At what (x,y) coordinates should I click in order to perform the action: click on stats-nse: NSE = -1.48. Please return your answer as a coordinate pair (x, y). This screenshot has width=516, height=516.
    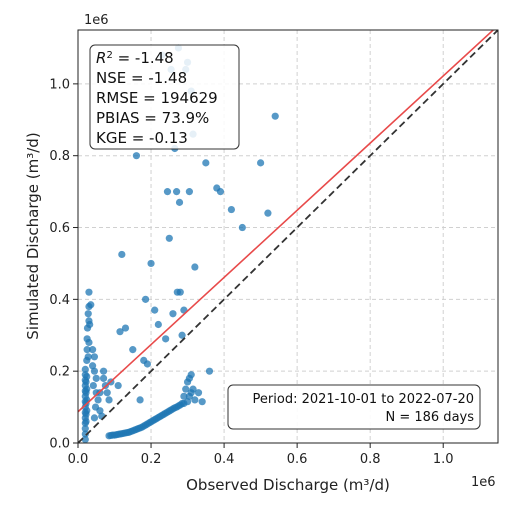
    Looking at the image, I should click on (141, 78).